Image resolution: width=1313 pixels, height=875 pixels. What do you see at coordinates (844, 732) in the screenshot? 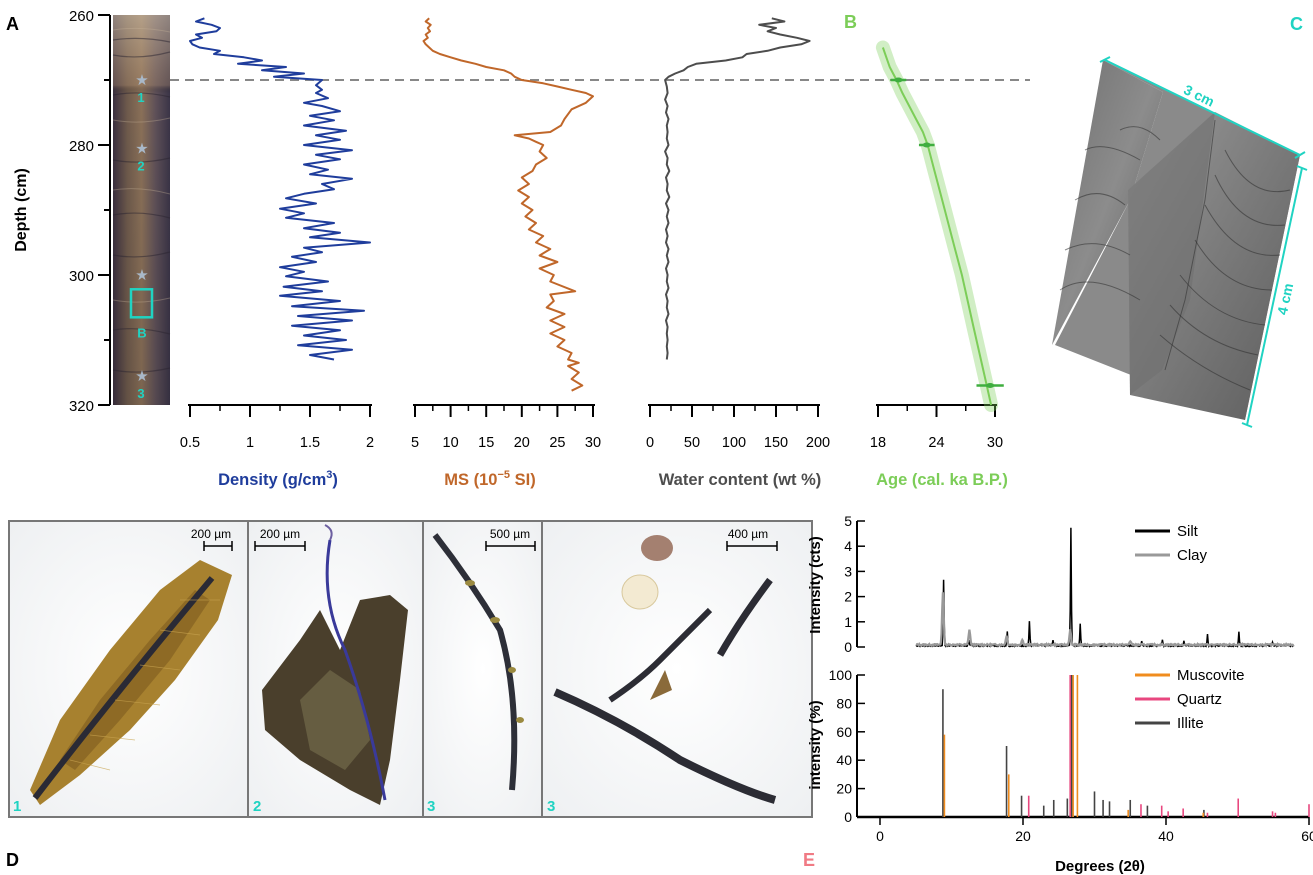
I see `ref-y-tick-label: 60` at bounding box center [844, 732].